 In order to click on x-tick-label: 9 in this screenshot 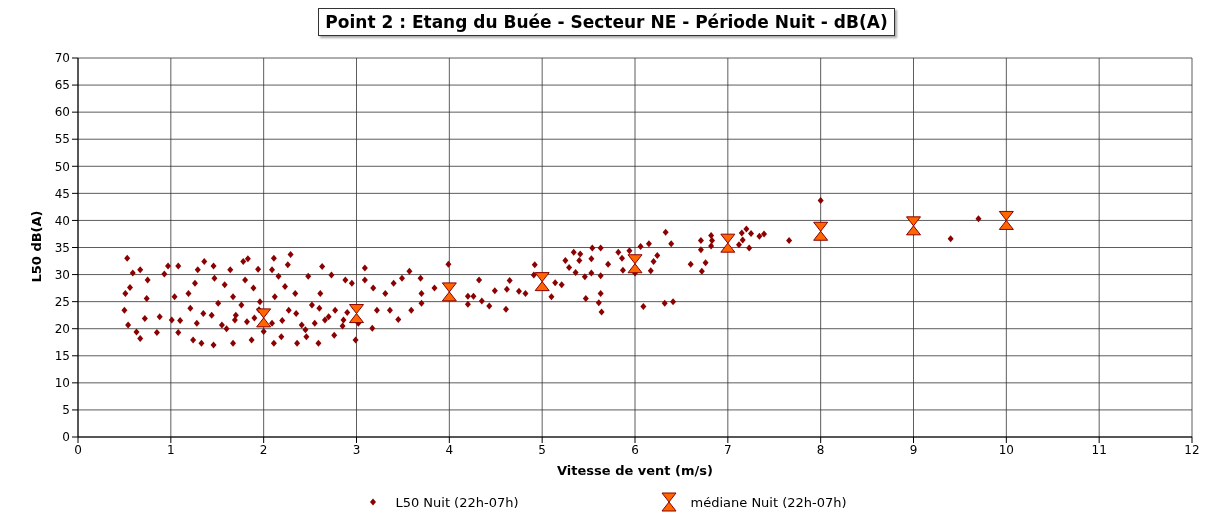, I will do `click(913, 449)`.